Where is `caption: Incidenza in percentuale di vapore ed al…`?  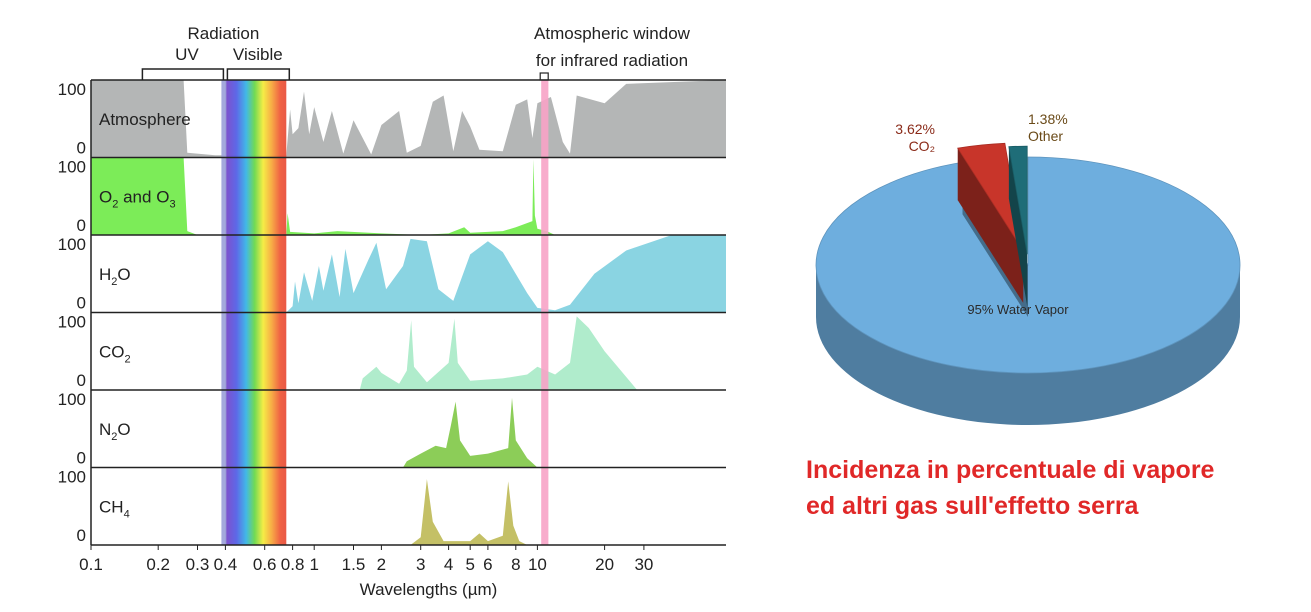
caption: Incidenza in percentuale di vapore ed al… is located at coordinates (1046, 488).